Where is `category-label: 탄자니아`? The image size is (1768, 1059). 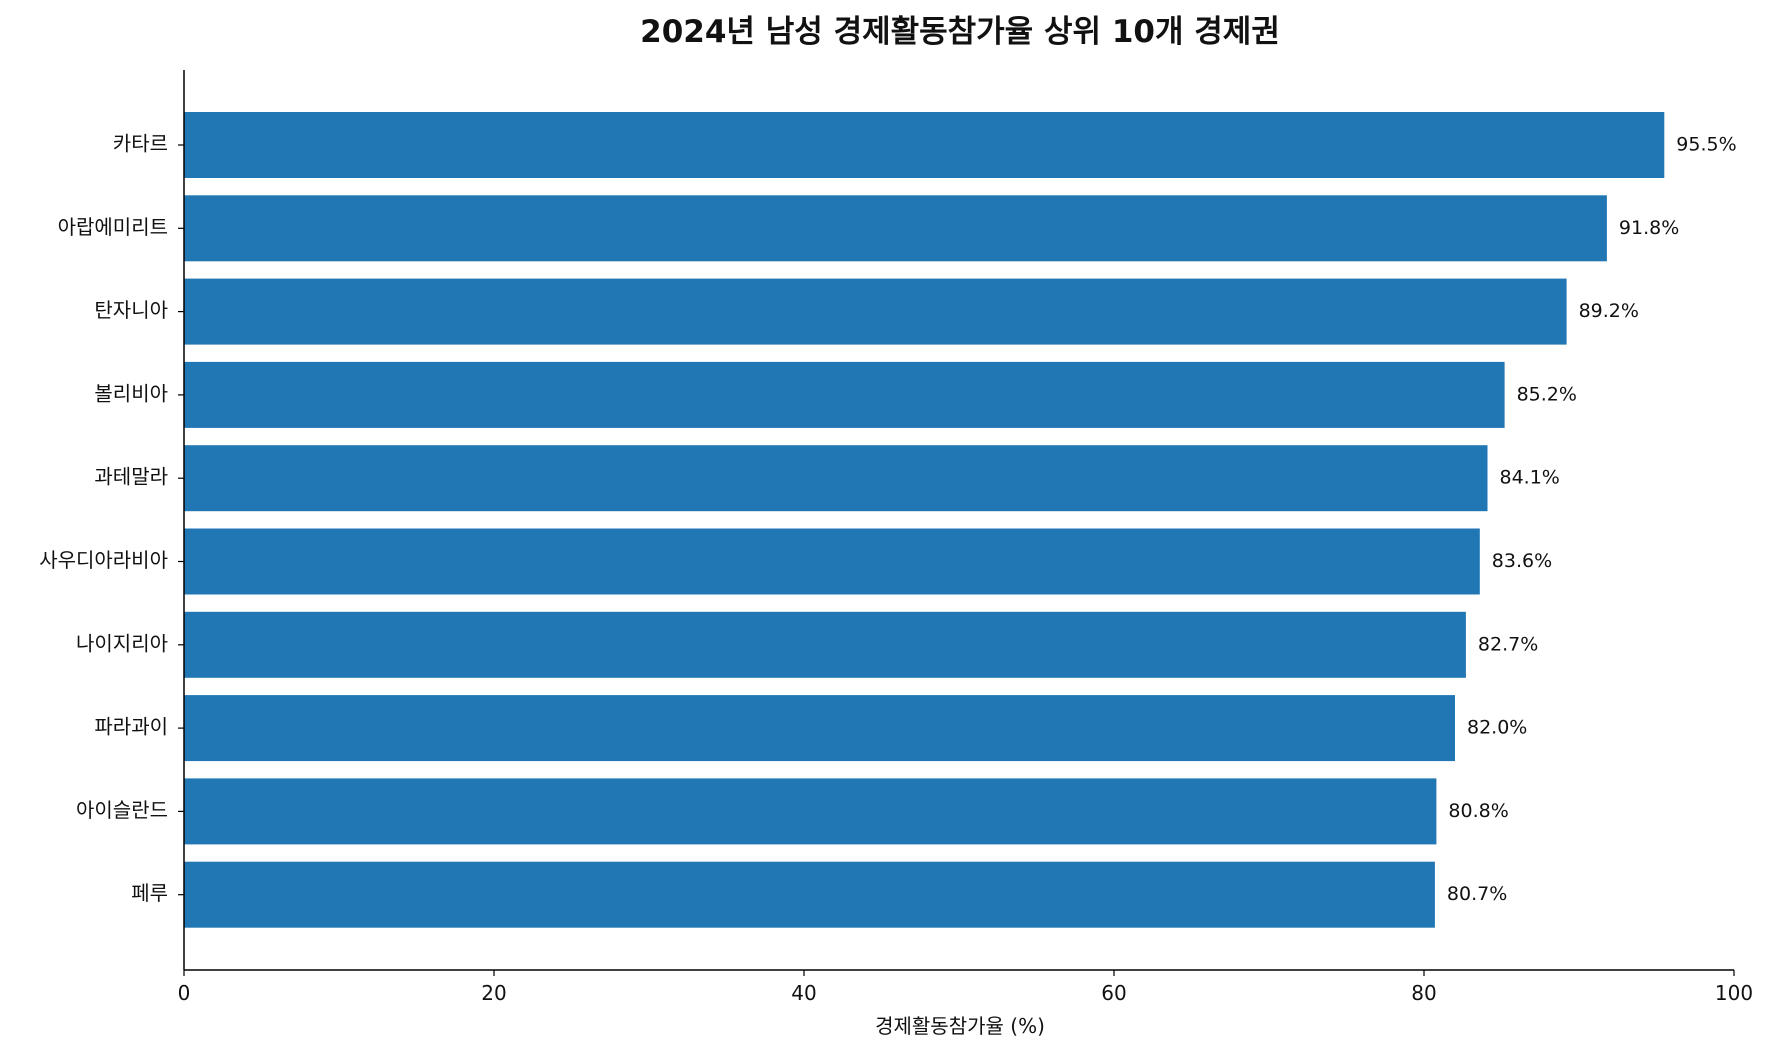
category-label: 탄자니아 is located at coordinates (131, 310).